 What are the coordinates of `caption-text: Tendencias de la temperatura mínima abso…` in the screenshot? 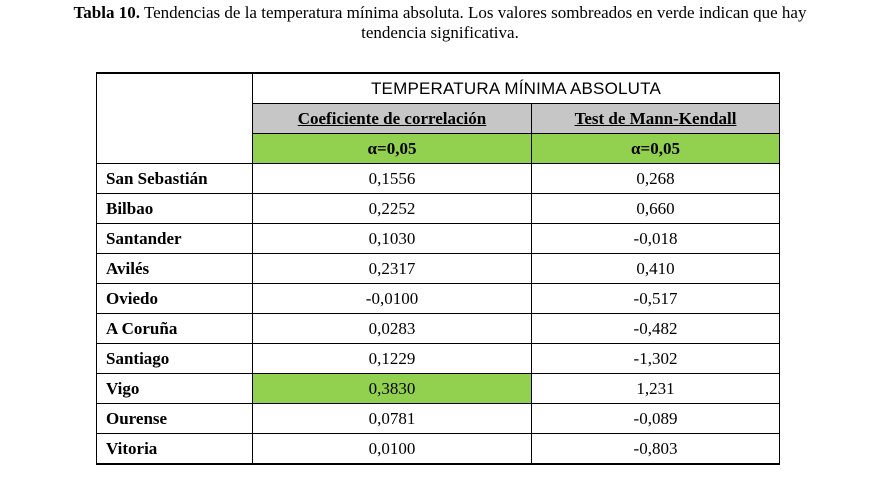 It's located at (475, 12).